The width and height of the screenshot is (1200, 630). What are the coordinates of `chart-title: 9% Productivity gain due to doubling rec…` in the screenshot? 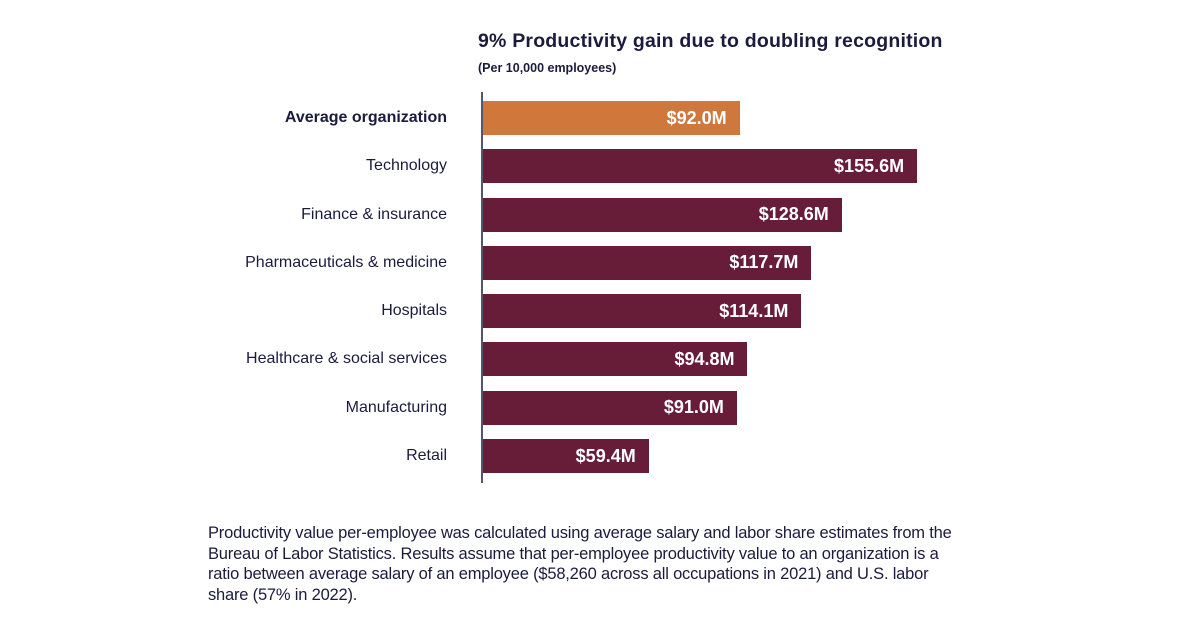 It's located at (710, 41).